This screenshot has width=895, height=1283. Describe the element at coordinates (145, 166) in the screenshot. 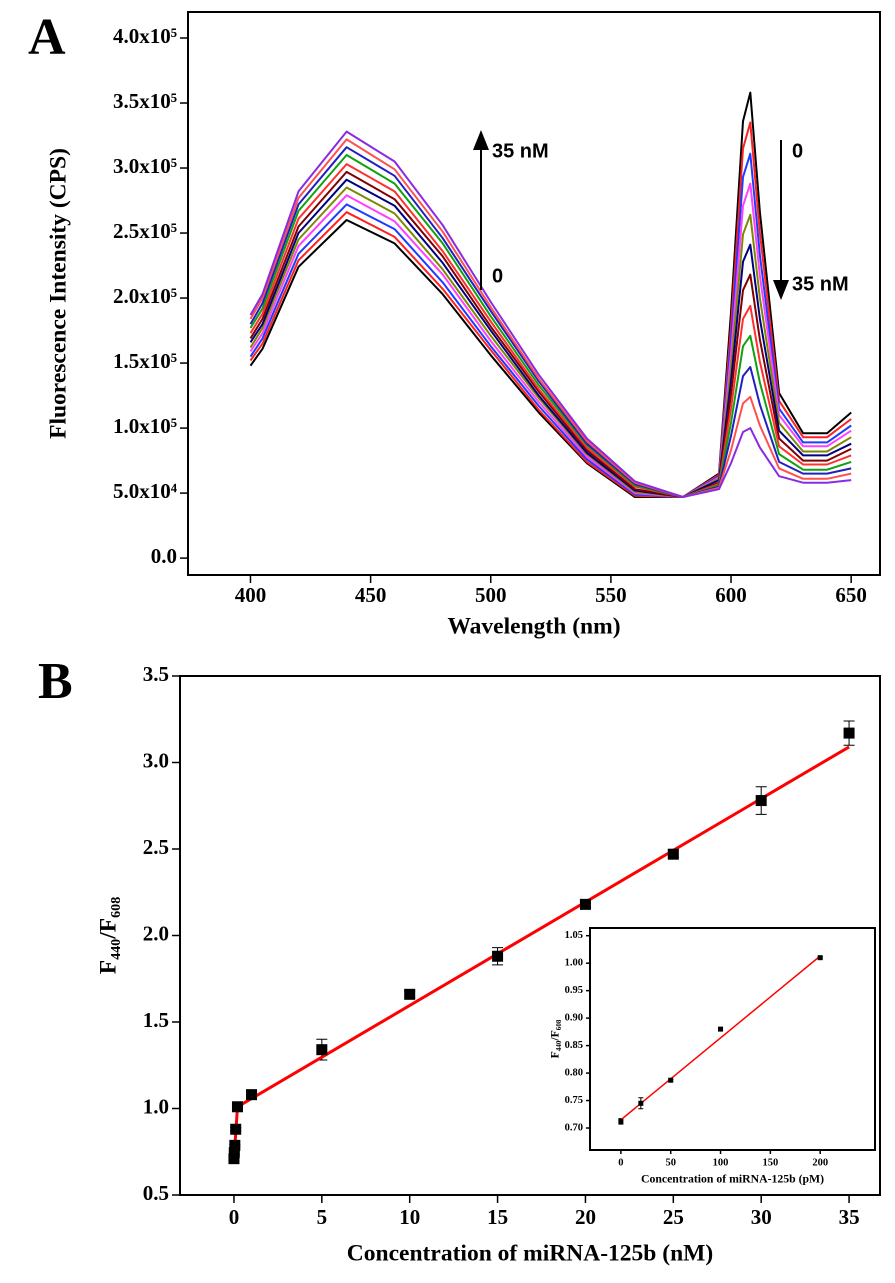

I see `y-tick-label: 3.0x10⁵` at that location.